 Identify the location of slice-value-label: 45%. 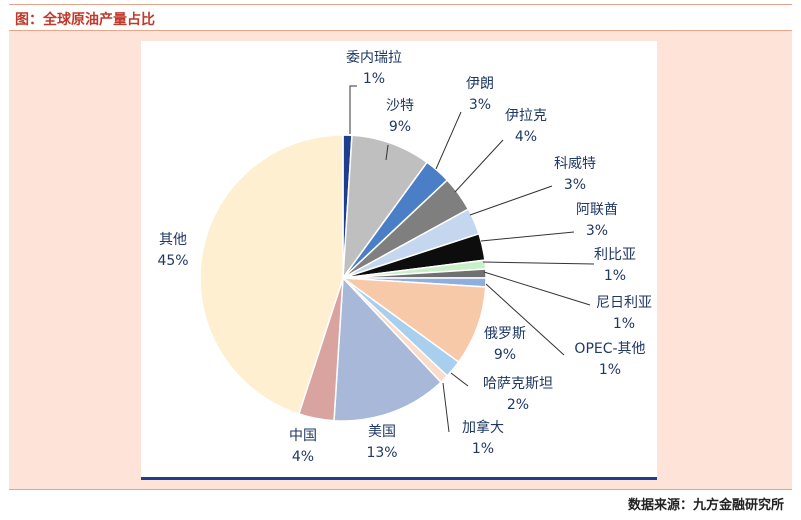
(172, 261).